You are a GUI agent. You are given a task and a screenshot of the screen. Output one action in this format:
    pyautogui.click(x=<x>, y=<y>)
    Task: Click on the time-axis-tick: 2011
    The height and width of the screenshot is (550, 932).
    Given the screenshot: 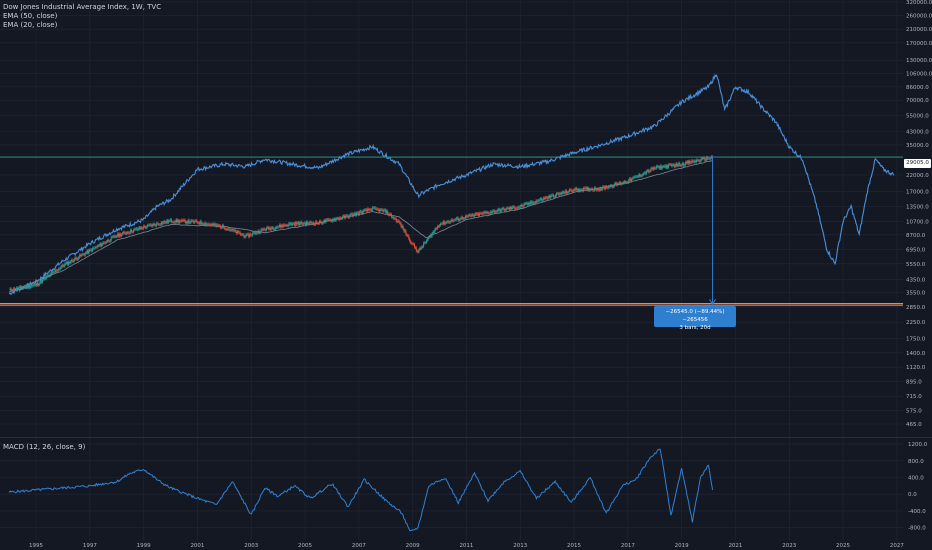 What is the action you would take?
    pyautogui.click(x=466, y=546)
    